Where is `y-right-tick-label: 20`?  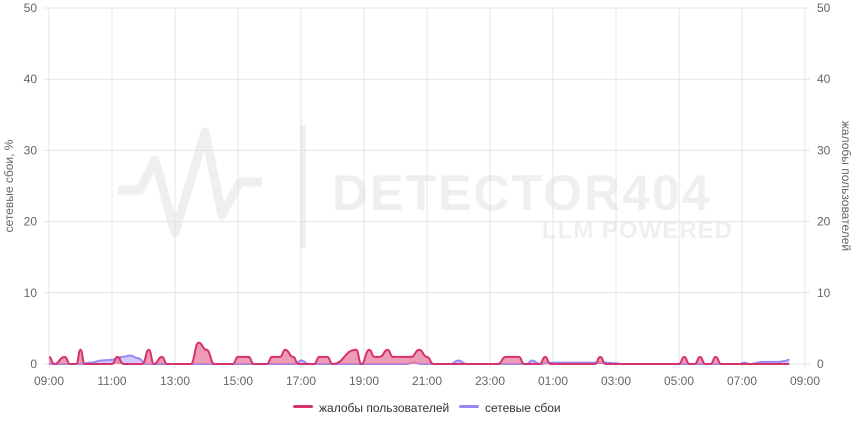 y-right-tick-label: 20 is located at coordinates (824, 222).